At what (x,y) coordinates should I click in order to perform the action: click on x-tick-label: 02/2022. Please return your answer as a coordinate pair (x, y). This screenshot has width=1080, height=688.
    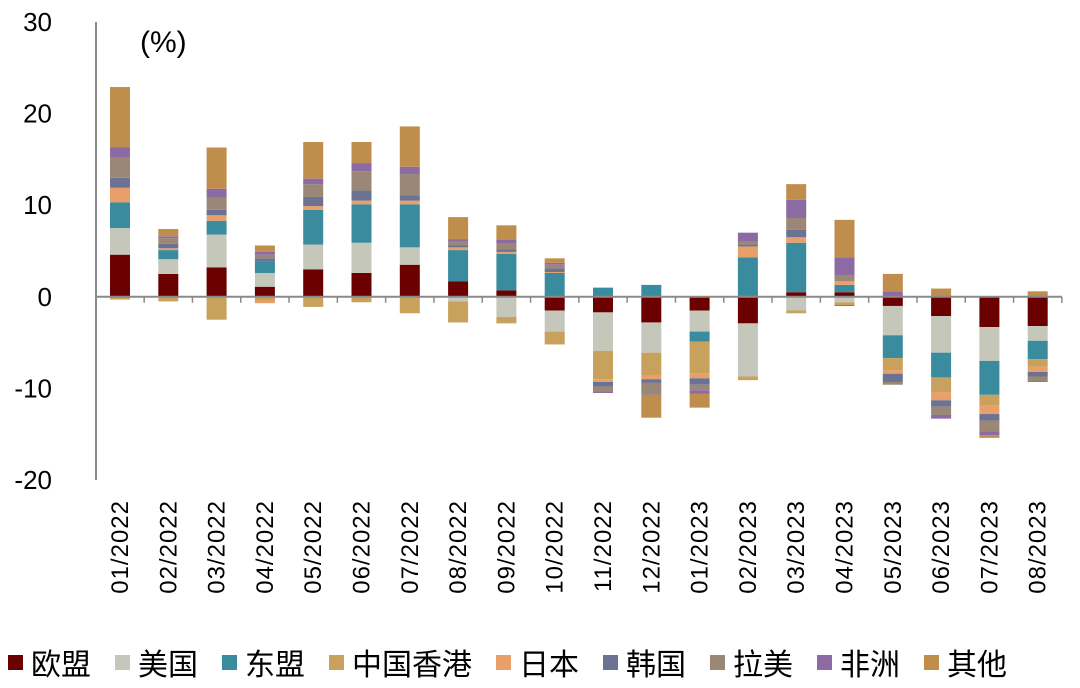
    Looking at the image, I should click on (168, 547).